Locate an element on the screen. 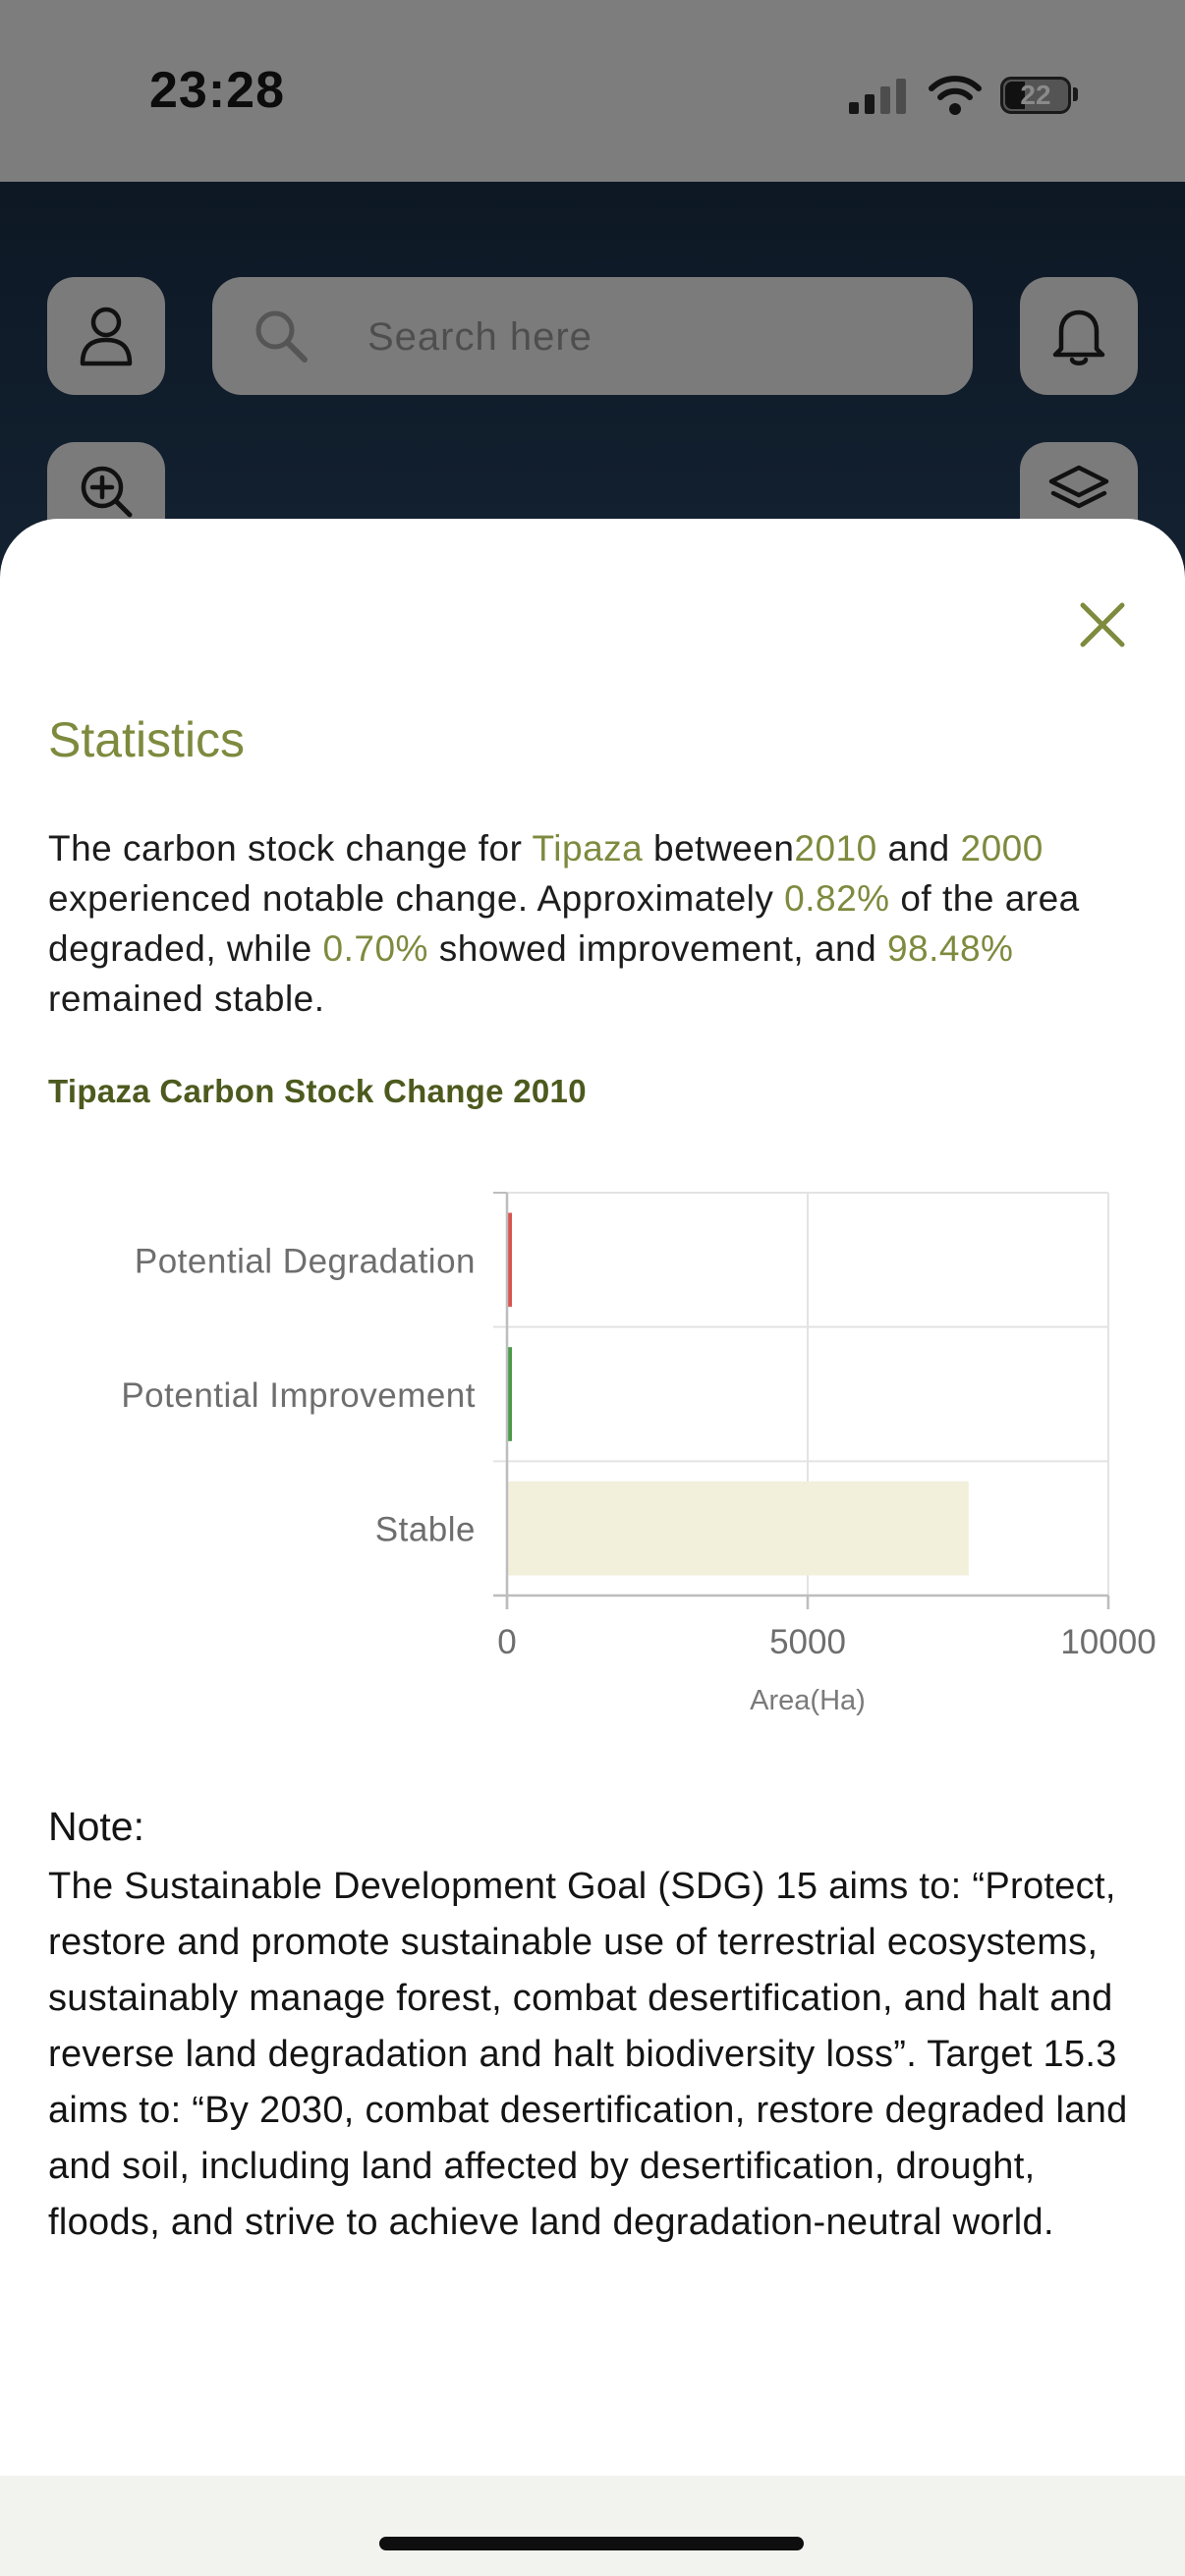  person-icon is located at coordinates (107, 336).